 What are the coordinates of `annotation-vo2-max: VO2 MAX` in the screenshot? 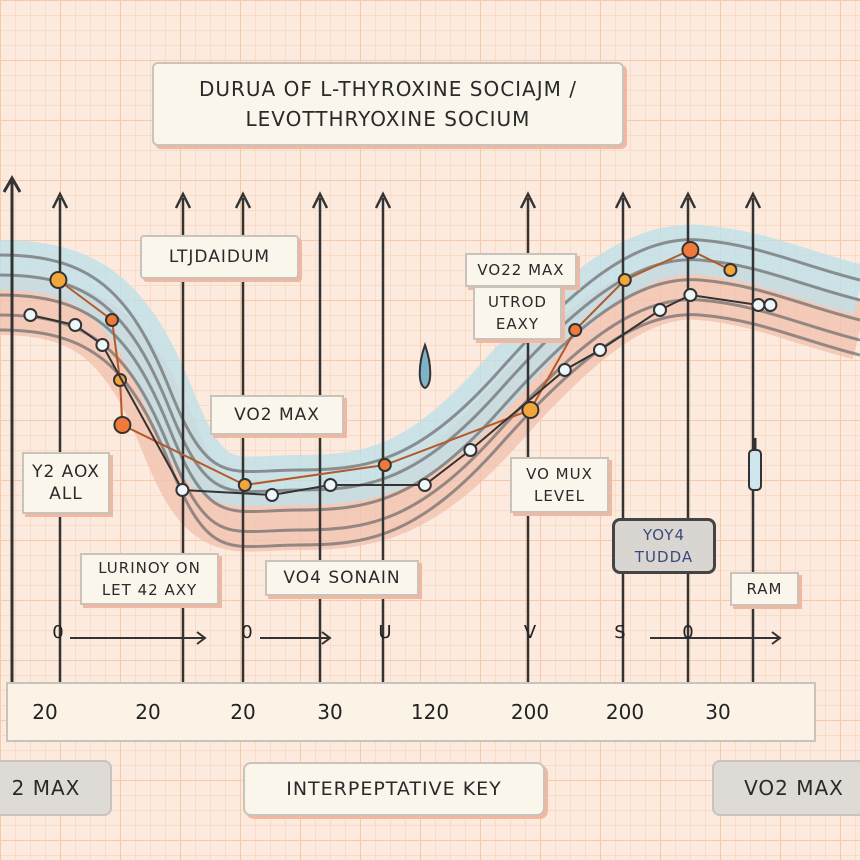 It's located at (277, 415).